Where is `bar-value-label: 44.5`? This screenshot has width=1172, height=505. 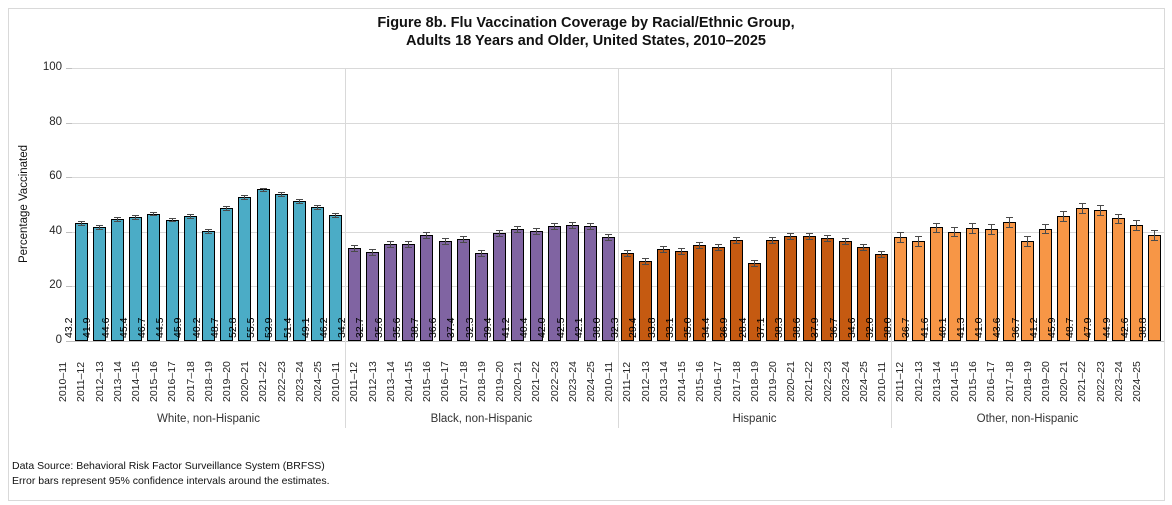
bar-value-label: 44.5 is located at coordinates (160, 327).